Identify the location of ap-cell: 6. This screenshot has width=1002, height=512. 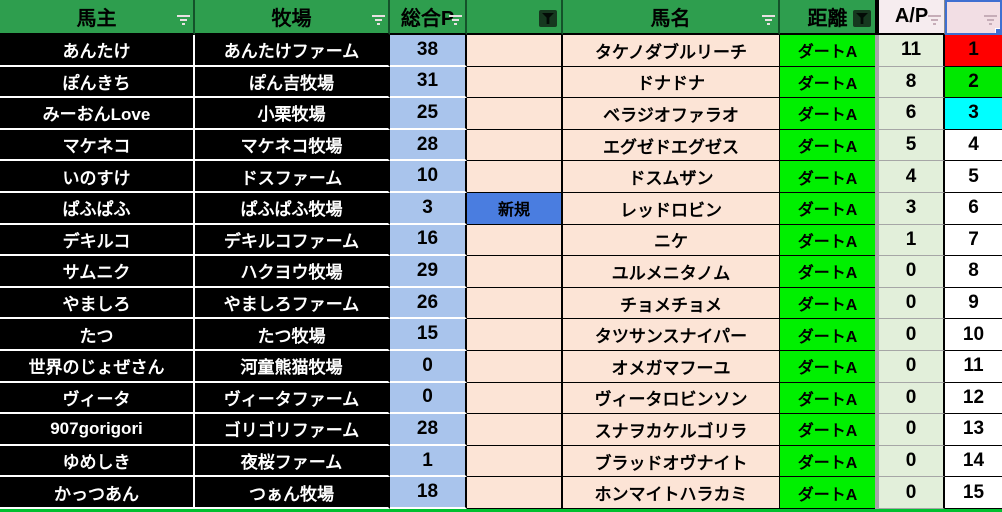
(910, 114).